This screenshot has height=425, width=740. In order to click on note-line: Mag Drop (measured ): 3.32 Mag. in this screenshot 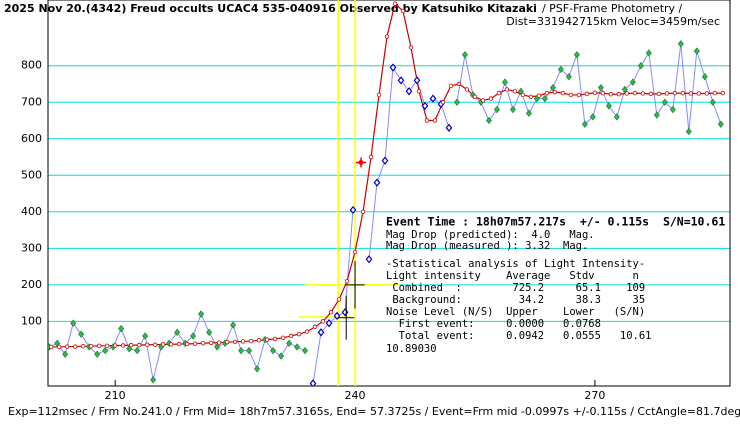, I will do `click(487, 246)`.